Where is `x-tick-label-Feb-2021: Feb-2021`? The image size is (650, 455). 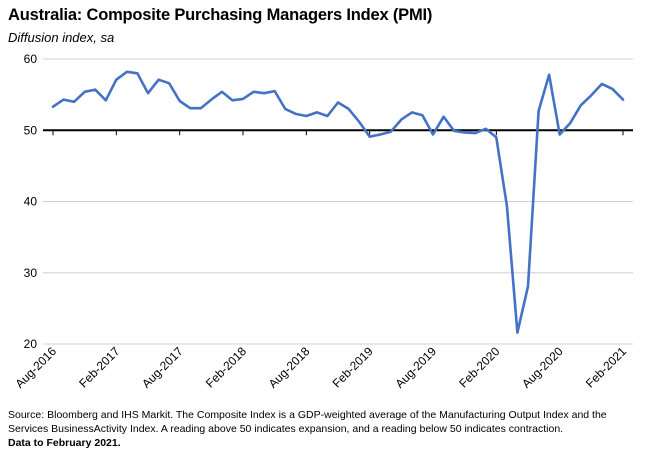
x-tick-label-Feb-2021: Feb-2021 is located at coordinates (606, 367).